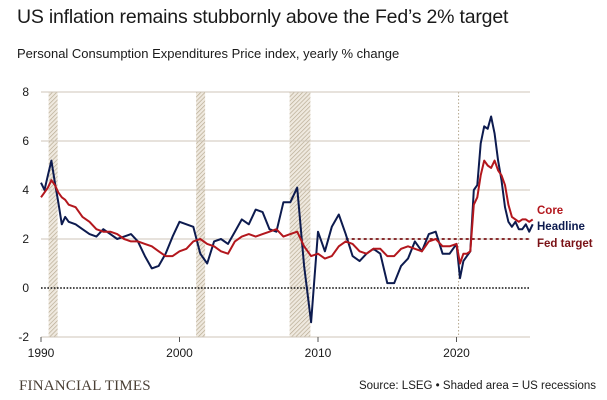  What do you see at coordinates (249, 348) in the screenshot?
I see `x-axis: 1990 2000 2010 2020` at bounding box center [249, 348].